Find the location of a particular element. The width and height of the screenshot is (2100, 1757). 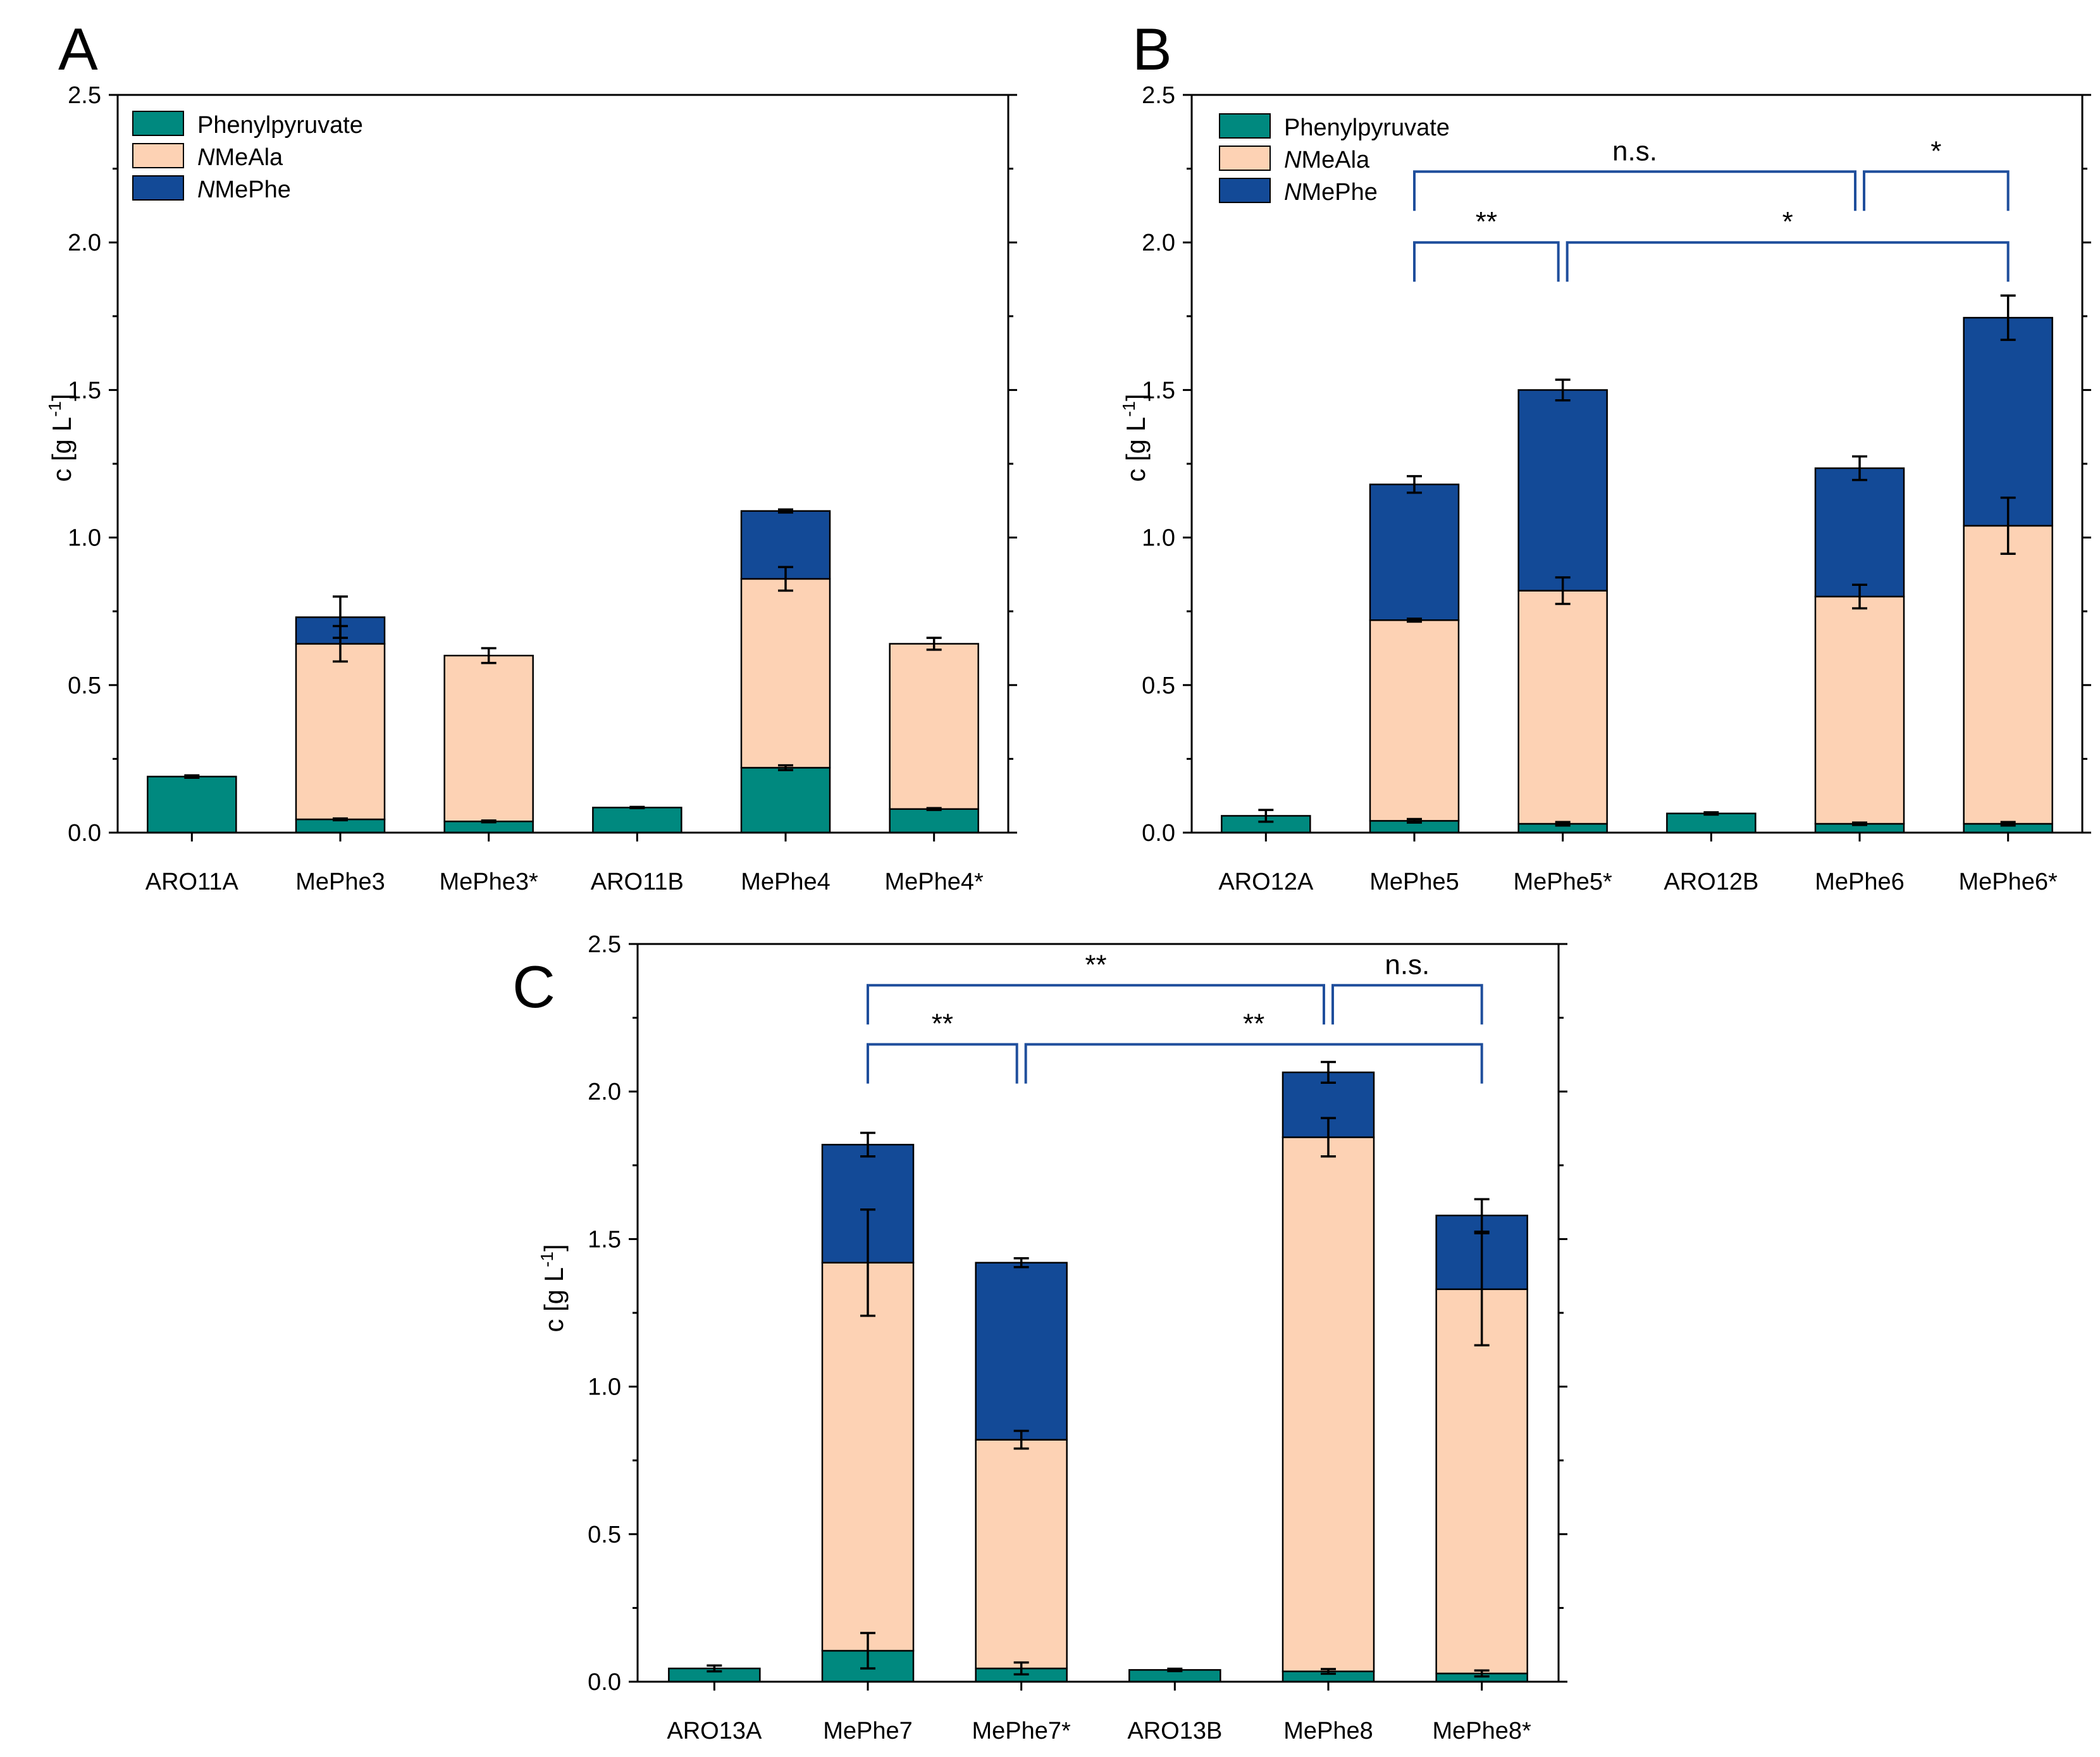

x-tick-label-mephe6-star: MePhe6* is located at coordinates (2008, 882).